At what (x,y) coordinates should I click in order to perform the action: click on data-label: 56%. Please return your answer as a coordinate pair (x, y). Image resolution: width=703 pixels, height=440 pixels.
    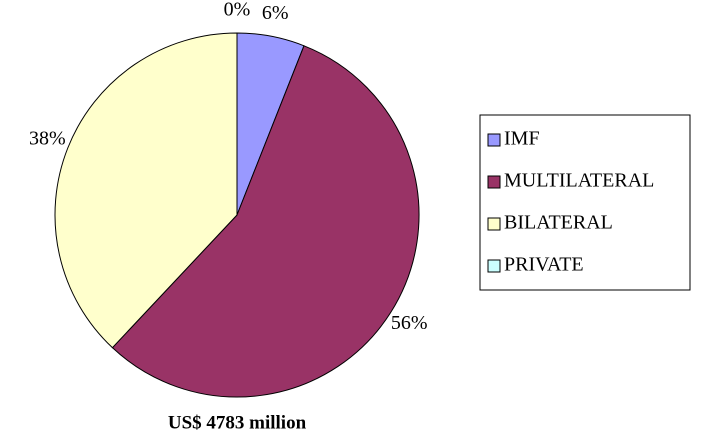
    Looking at the image, I should click on (409, 323).